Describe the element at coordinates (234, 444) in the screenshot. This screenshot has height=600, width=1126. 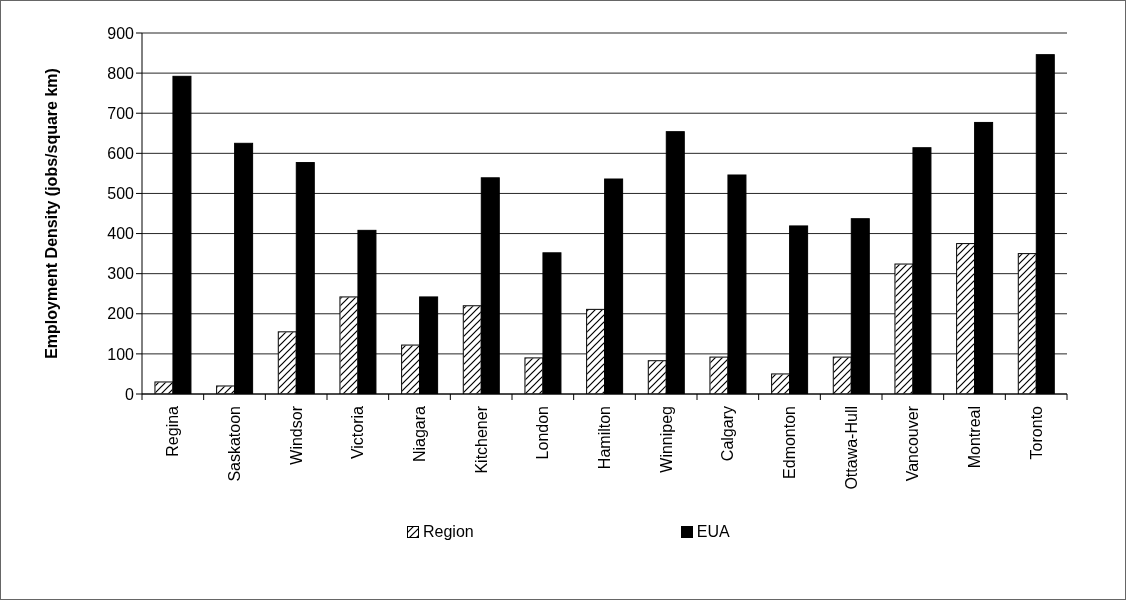
I see `x-tick-label: Saskatoon` at that location.